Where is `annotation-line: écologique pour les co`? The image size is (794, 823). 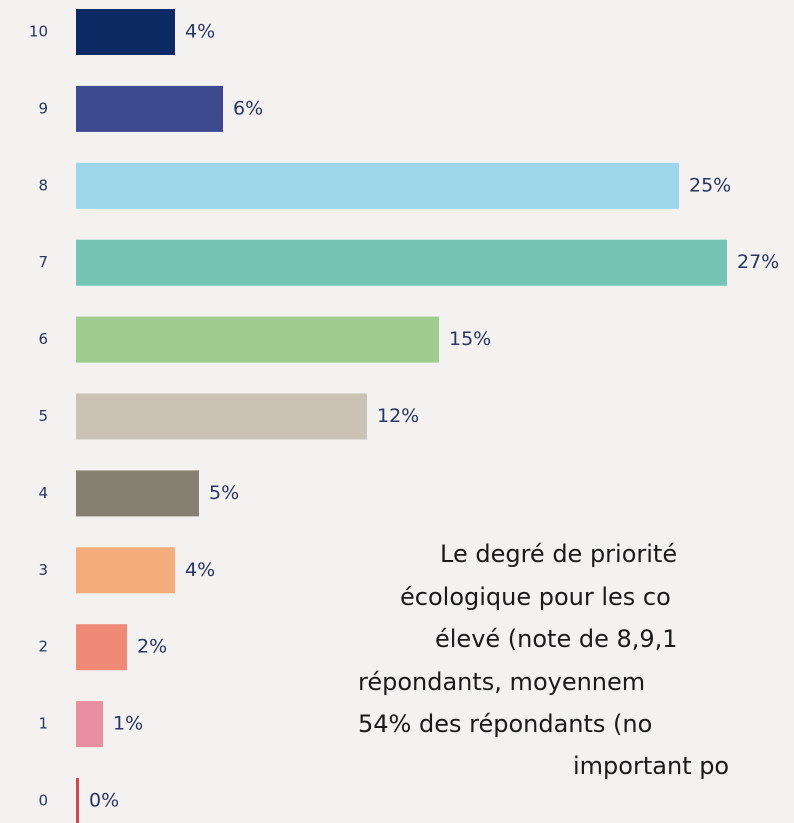
annotation-line: écologique pour les co is located at coordinates (535, 597).